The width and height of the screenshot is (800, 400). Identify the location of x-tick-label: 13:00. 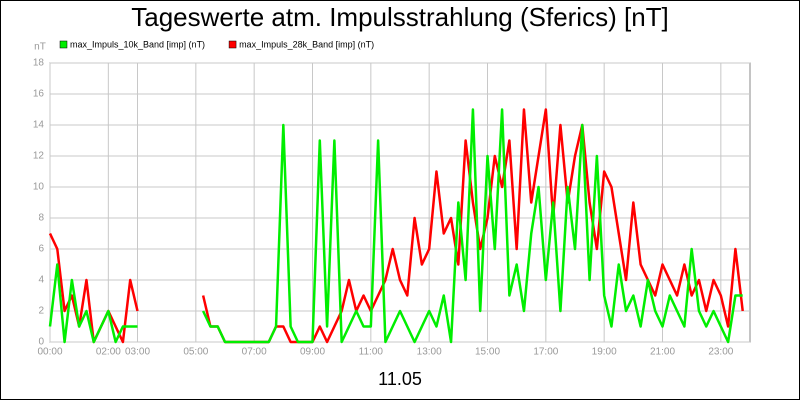
(429, 352).